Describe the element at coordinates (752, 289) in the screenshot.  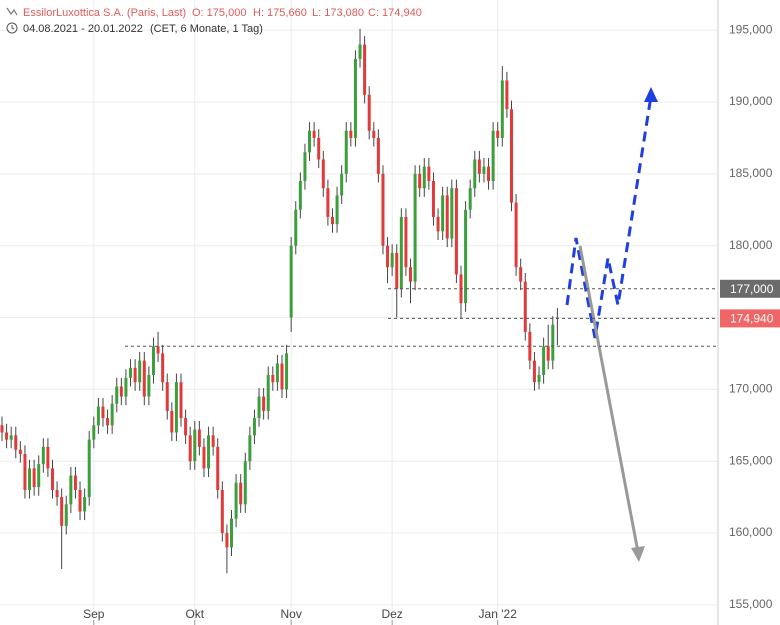
I see `price-label: 177,000` at that location.